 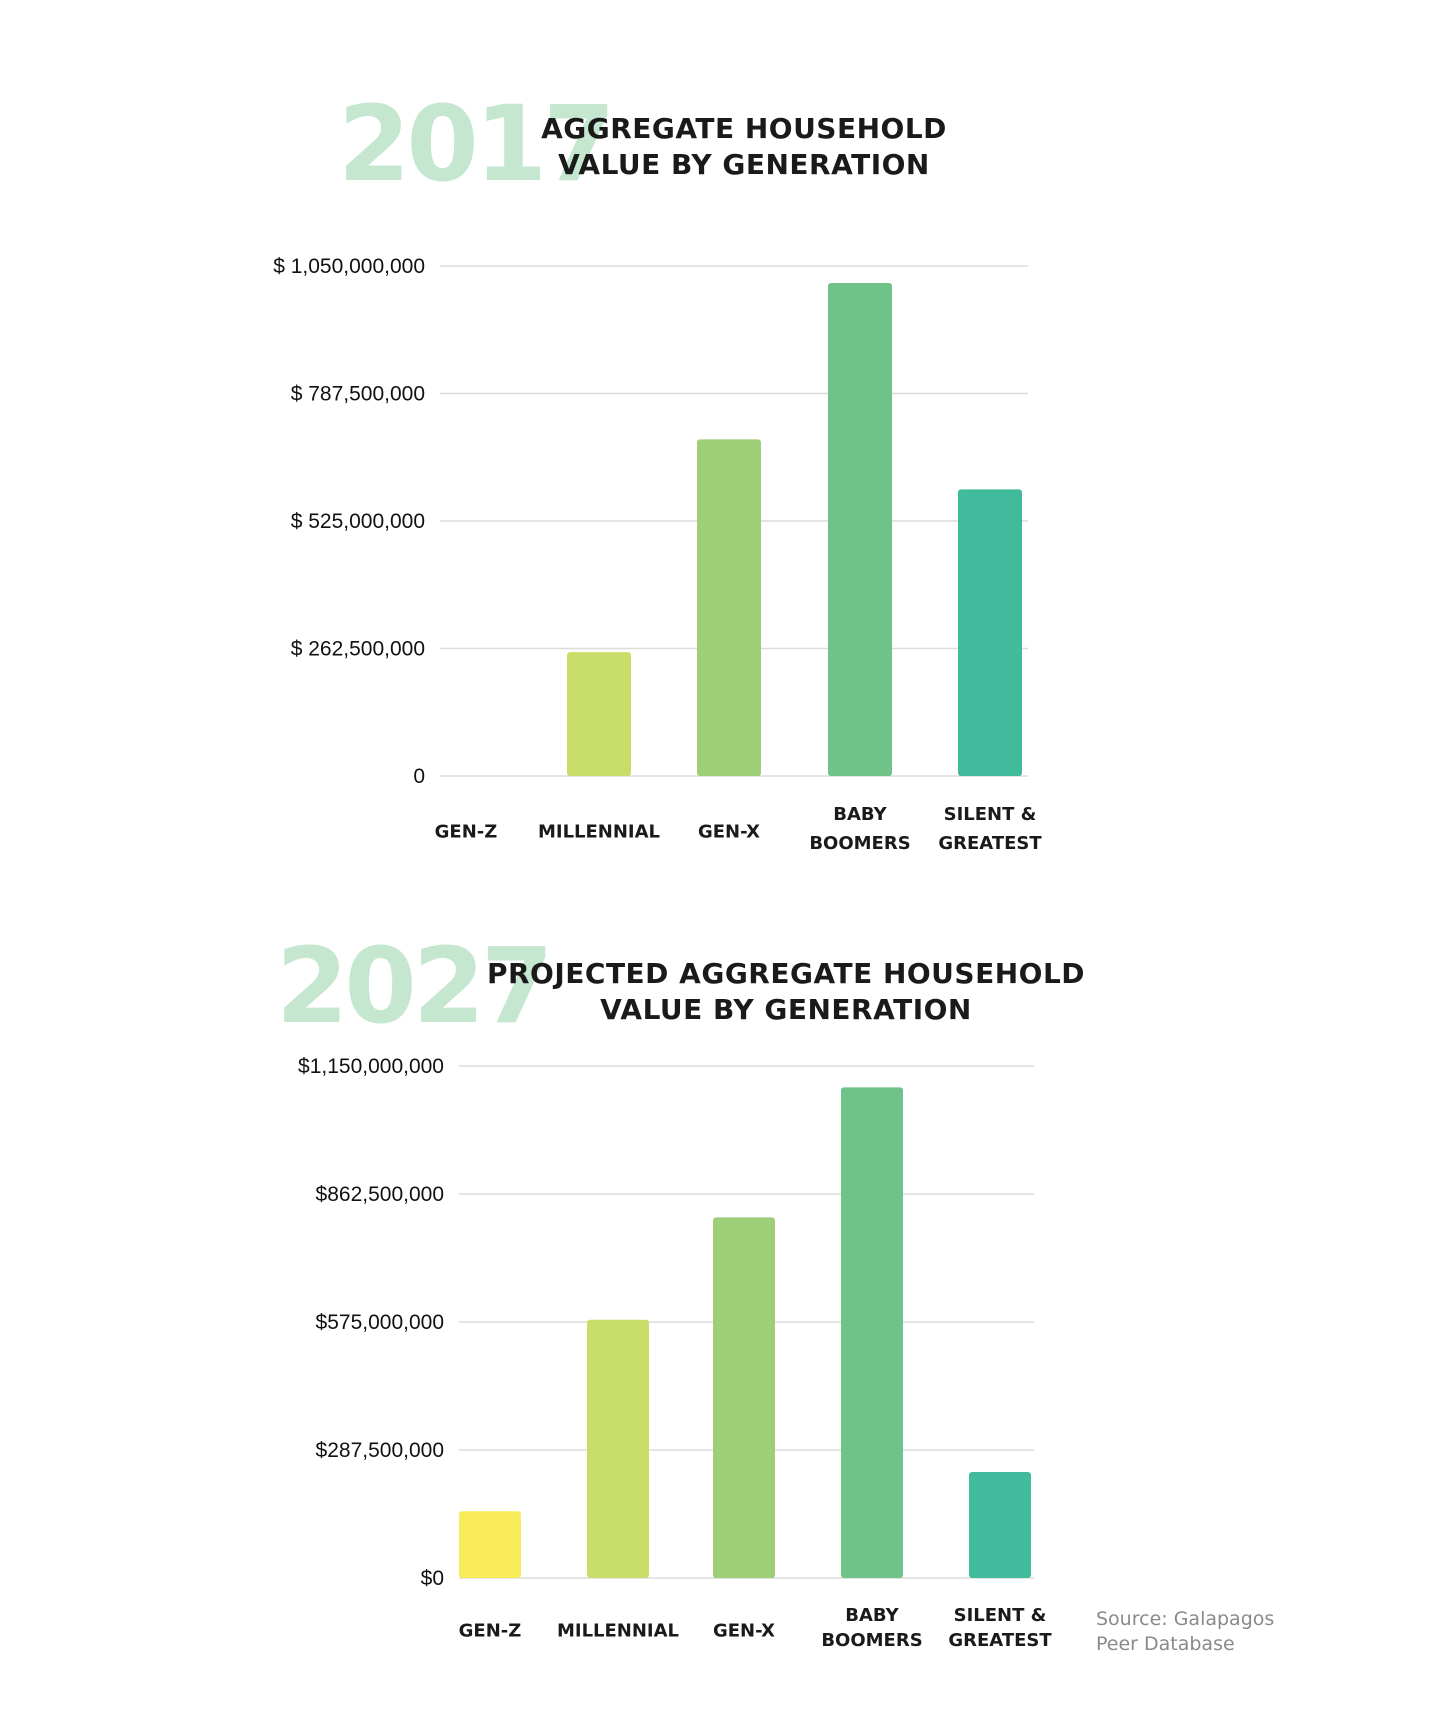 What do you see at coordinates (371, 1066) in the screenshot?
I see `y-tick-label: $1,150,000,000` at bounding box center [371, 1066].